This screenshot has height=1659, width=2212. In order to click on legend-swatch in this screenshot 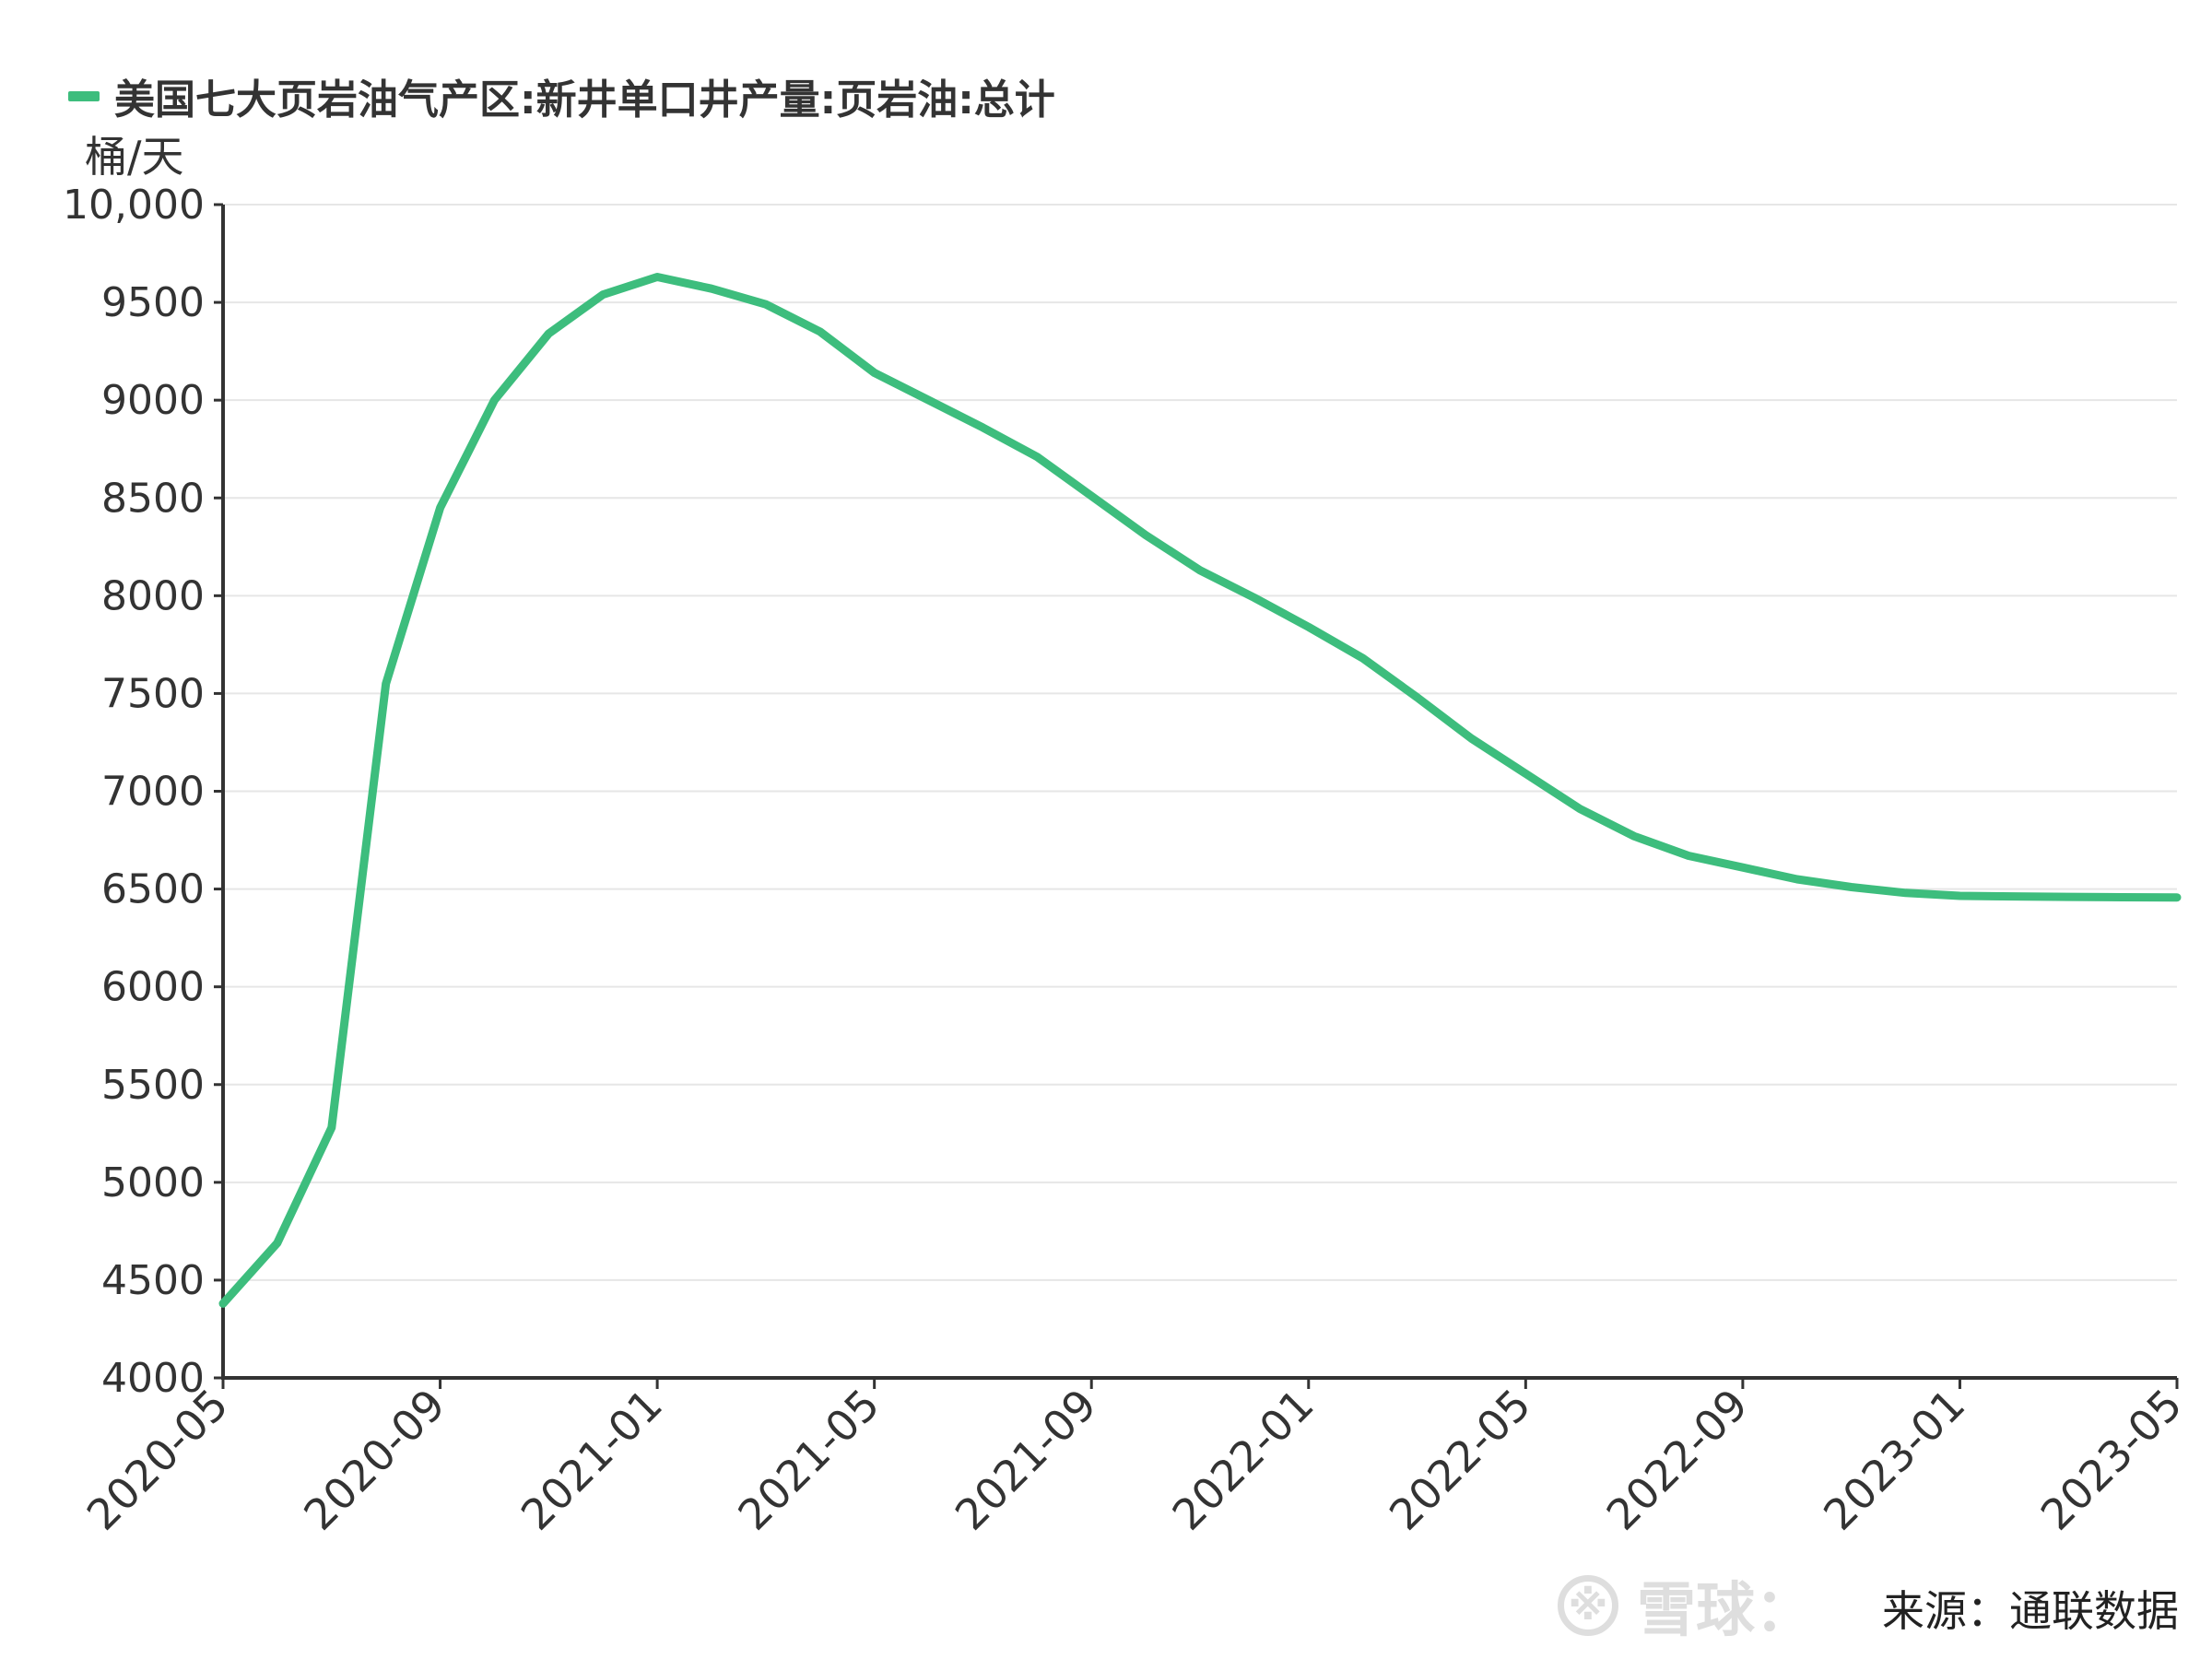, I will do `click(84, 95)`.